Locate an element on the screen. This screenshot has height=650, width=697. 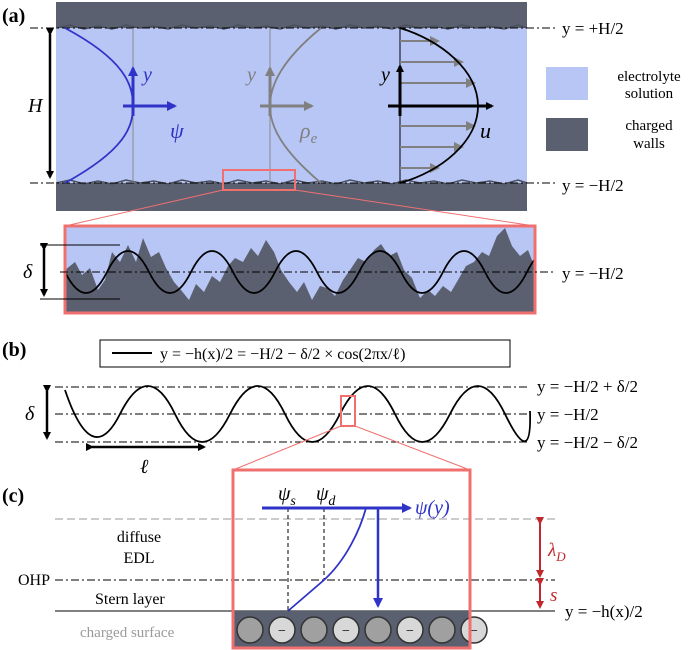
wall-line-label: y = −h(x)/2 is located at coordinates (604, 611).